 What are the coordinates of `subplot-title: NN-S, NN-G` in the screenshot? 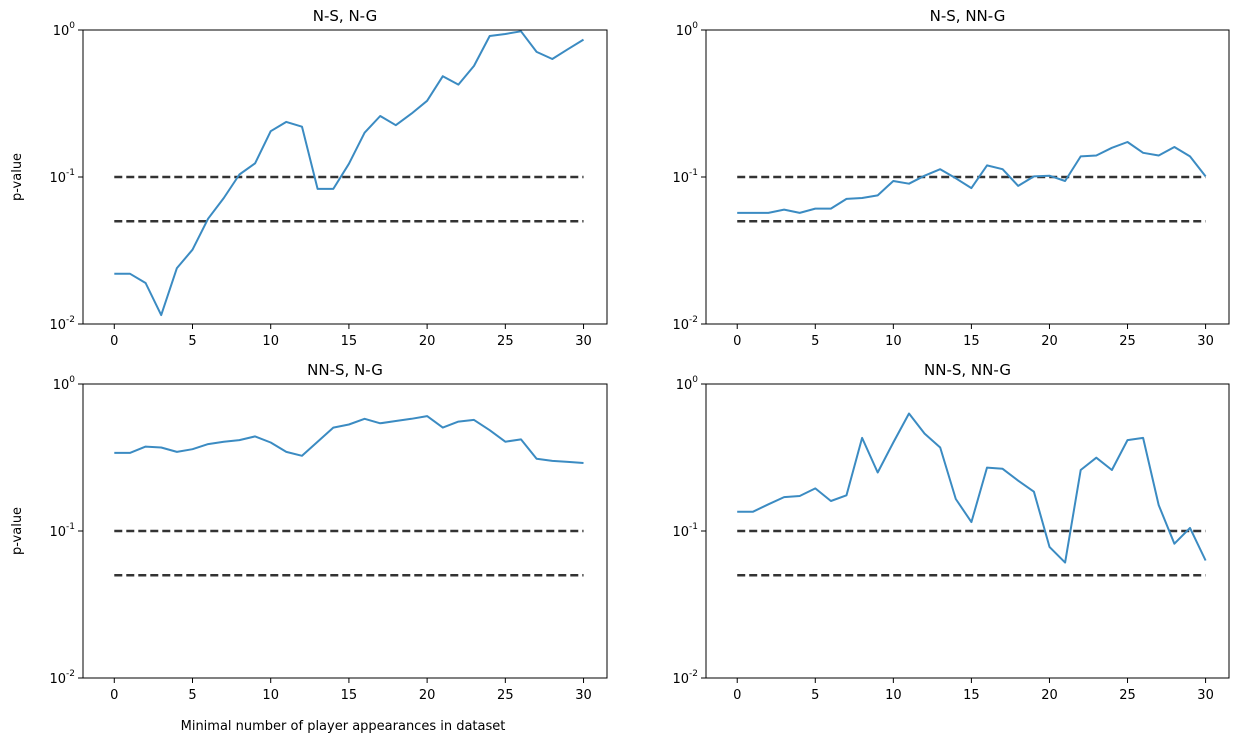 It's located at (967, 370).